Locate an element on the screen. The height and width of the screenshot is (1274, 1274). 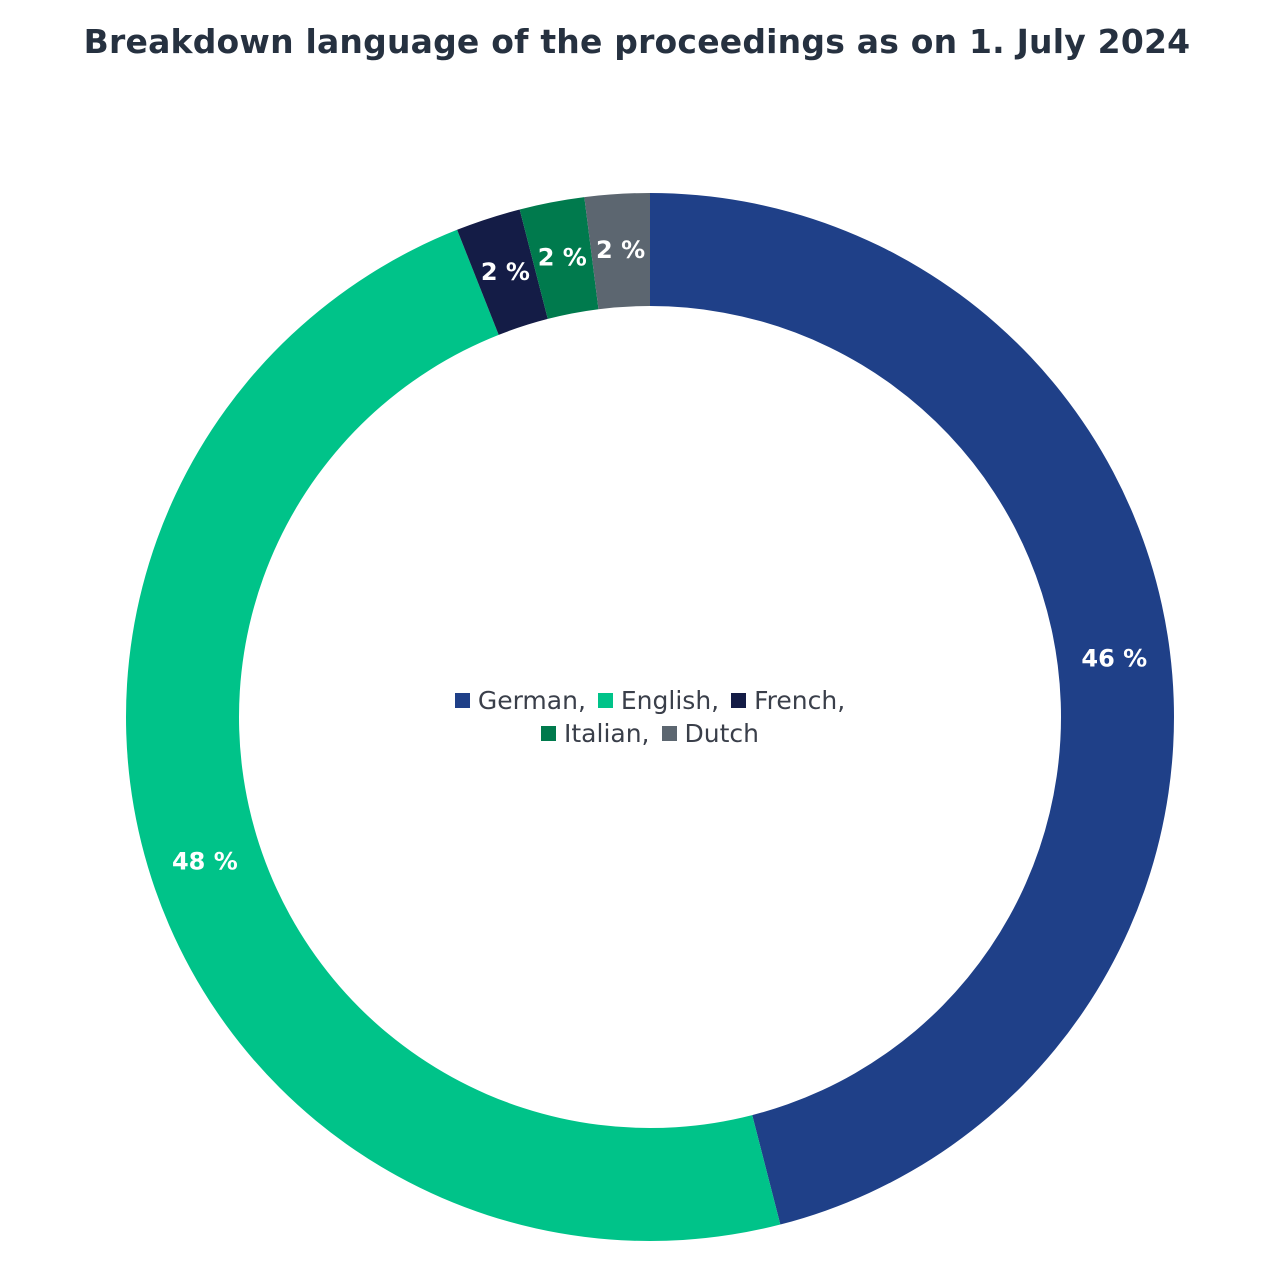
legend-swatch-dutch is located at coordinates (669, 733).